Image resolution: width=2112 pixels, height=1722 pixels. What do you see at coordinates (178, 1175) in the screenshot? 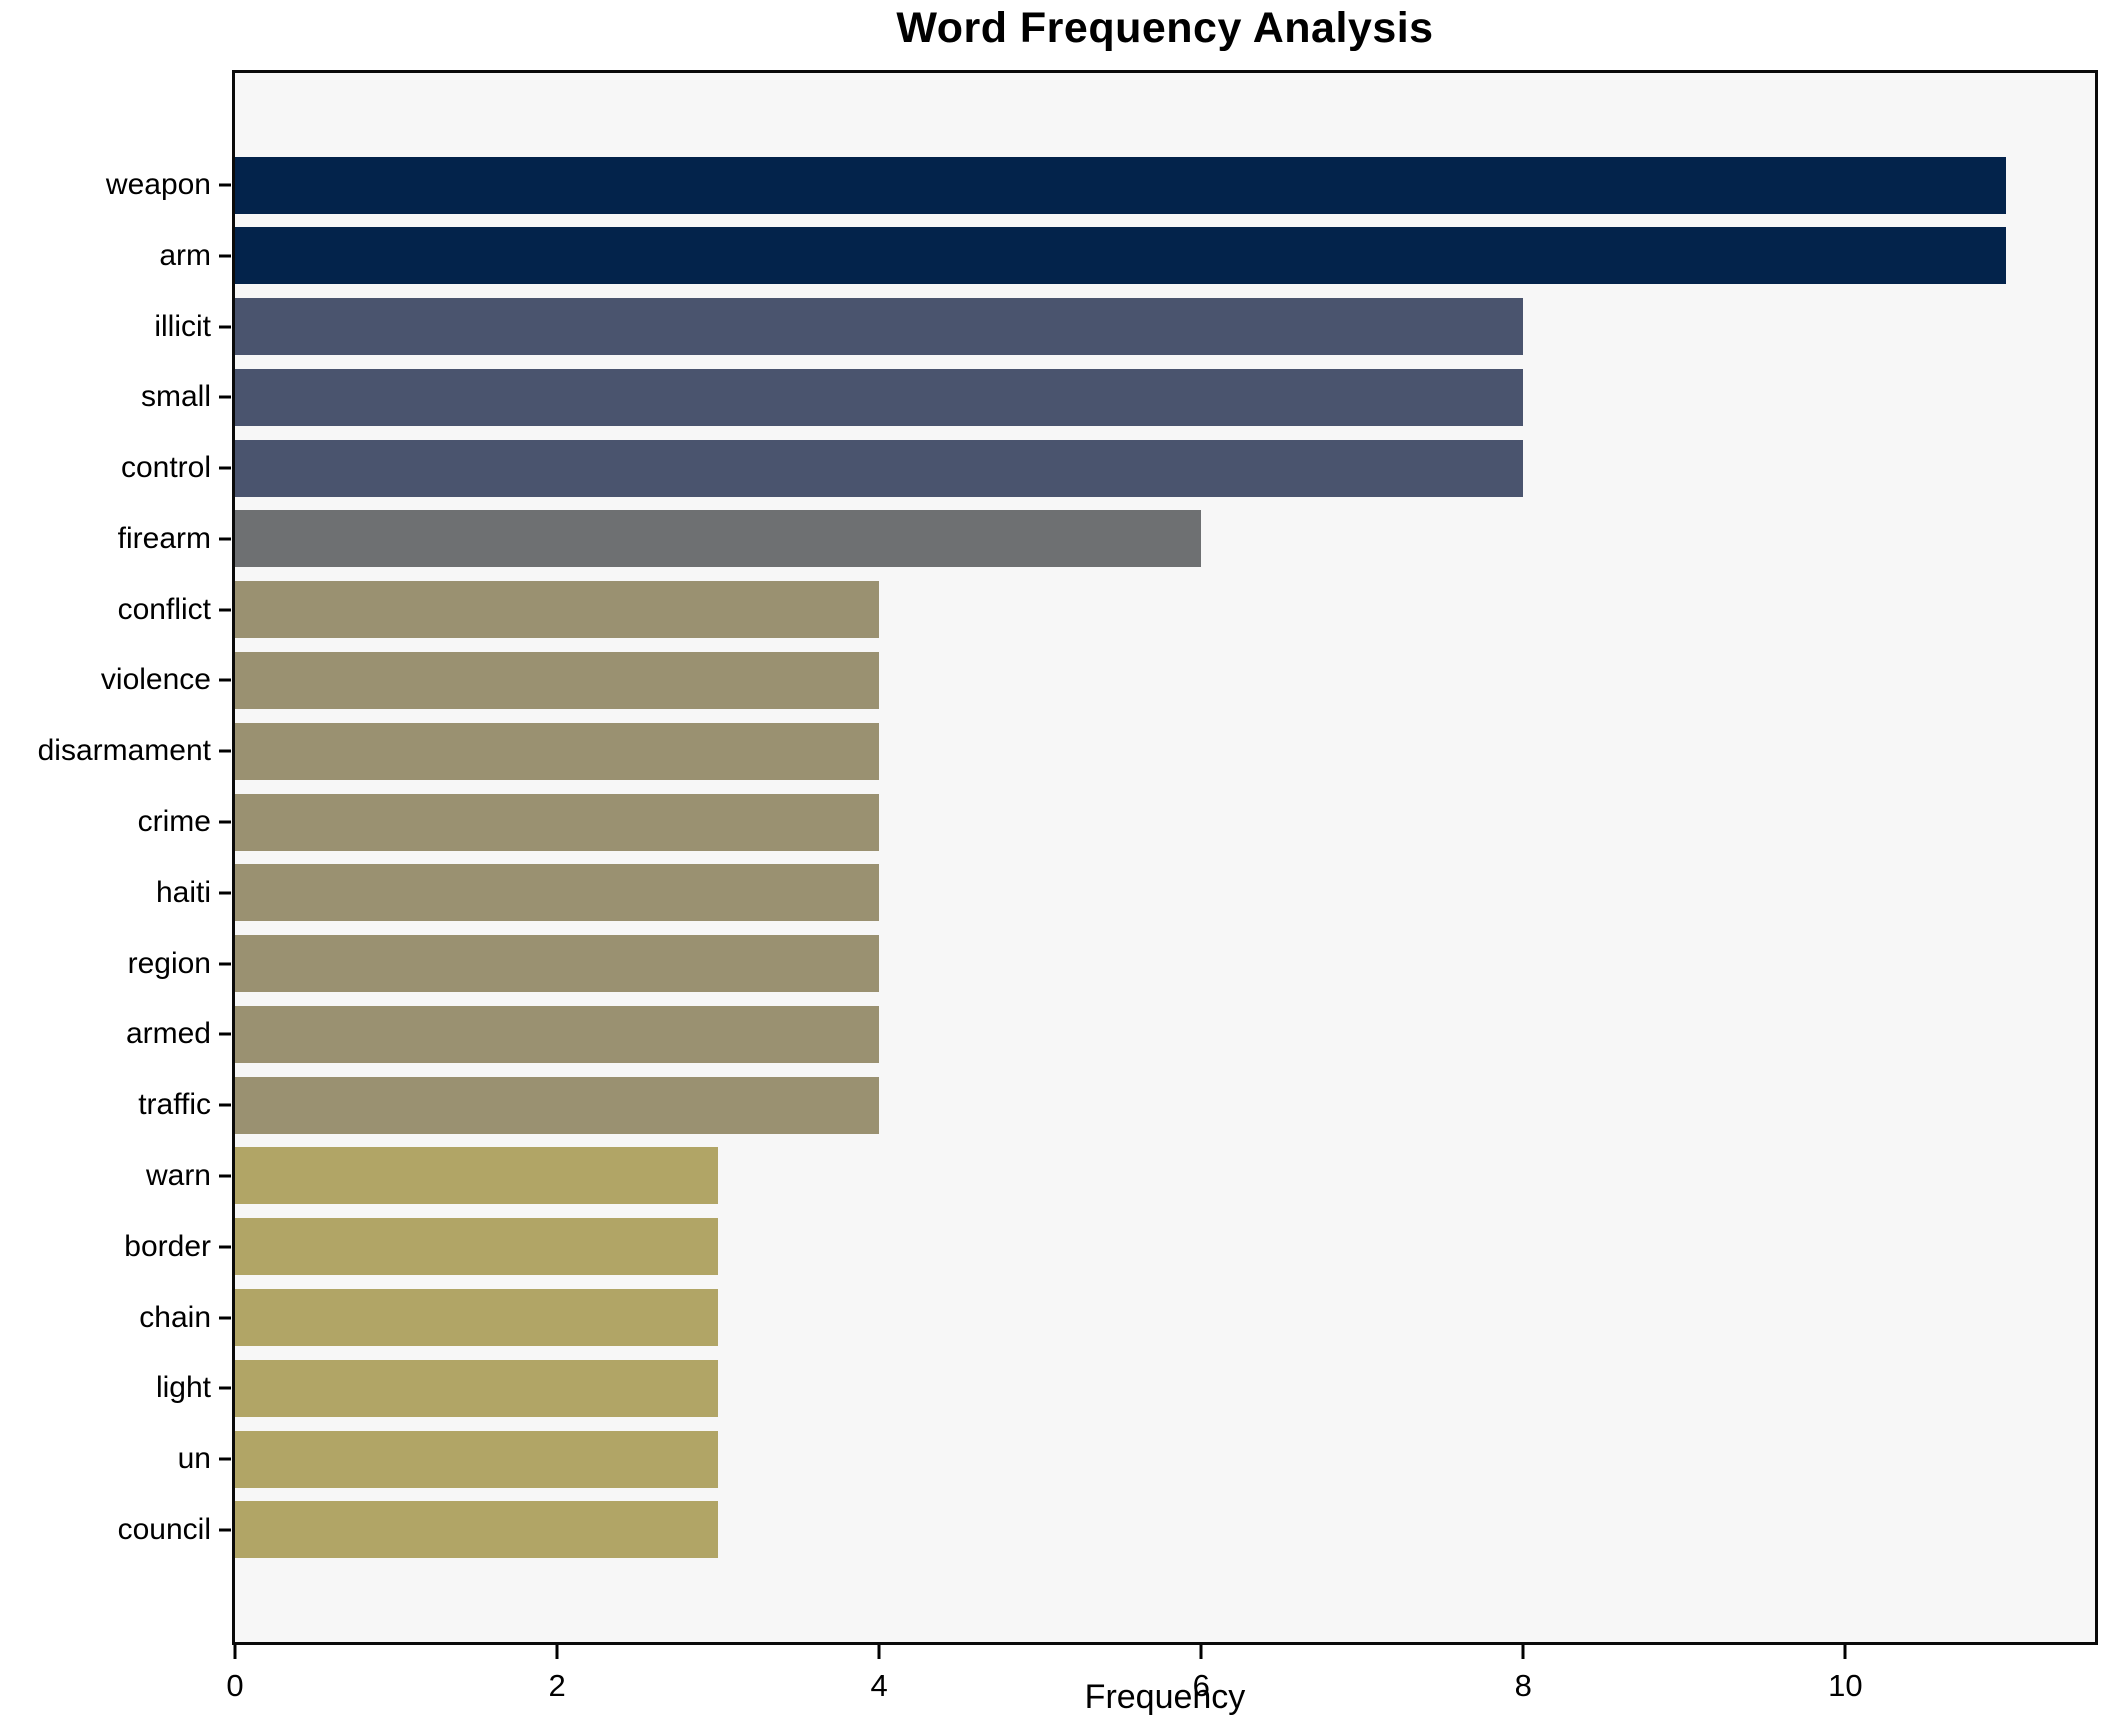
I see `y-tick-label: warn` at bounding box center [178, 1175].